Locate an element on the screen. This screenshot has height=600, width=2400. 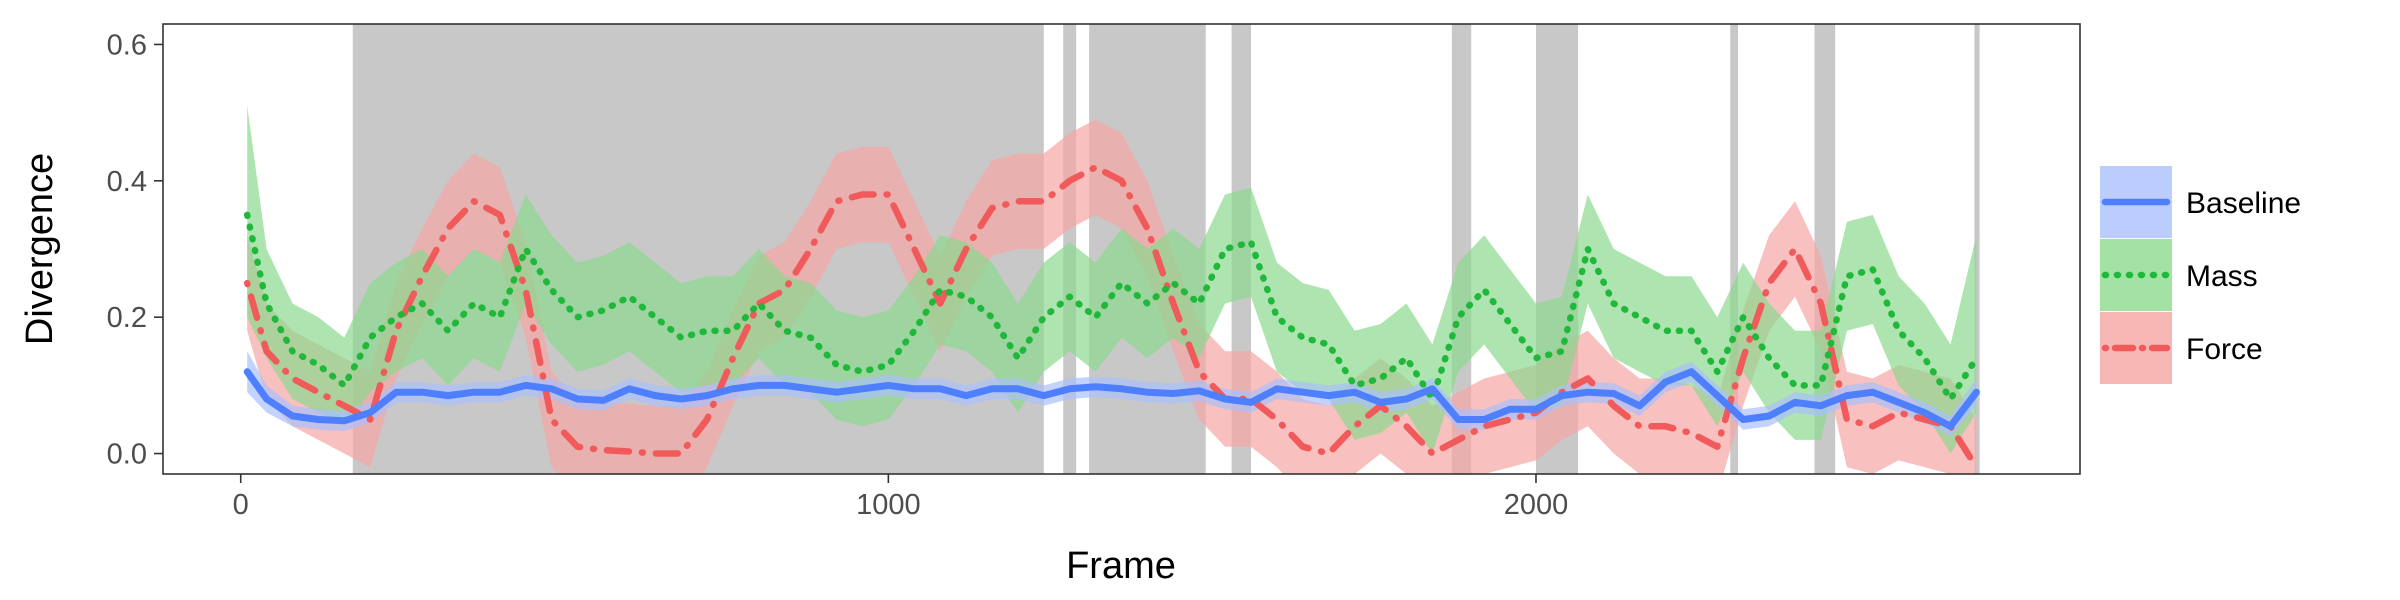
legend: Baseline Mass Force is located at coordinates (2200, 275).